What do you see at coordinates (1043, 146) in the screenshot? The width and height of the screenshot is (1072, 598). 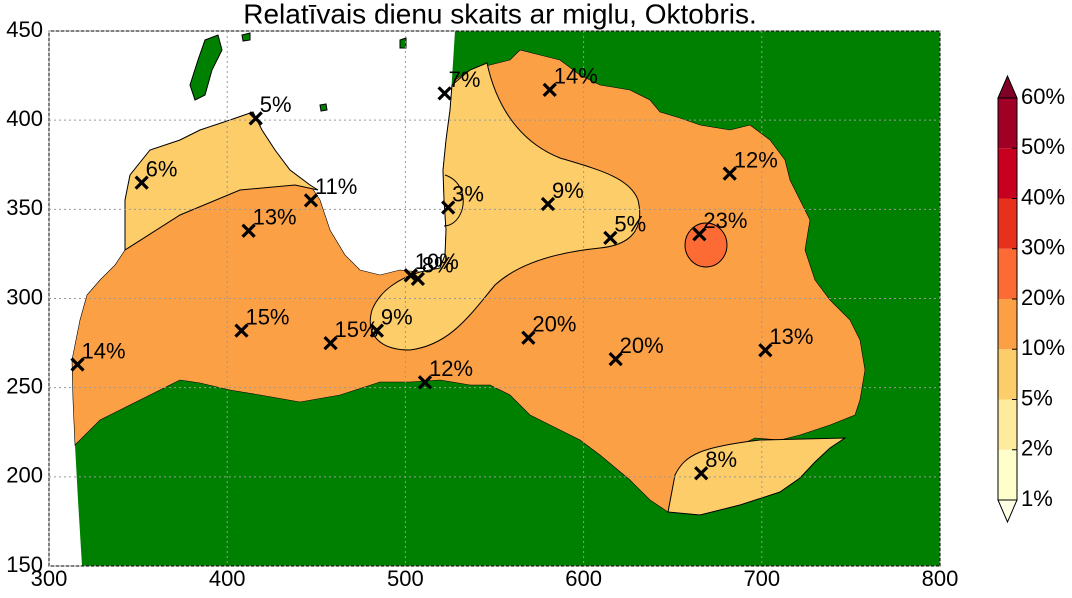 I see `colorbar-tick-label: 50%` at bounding box center [1043, 146].